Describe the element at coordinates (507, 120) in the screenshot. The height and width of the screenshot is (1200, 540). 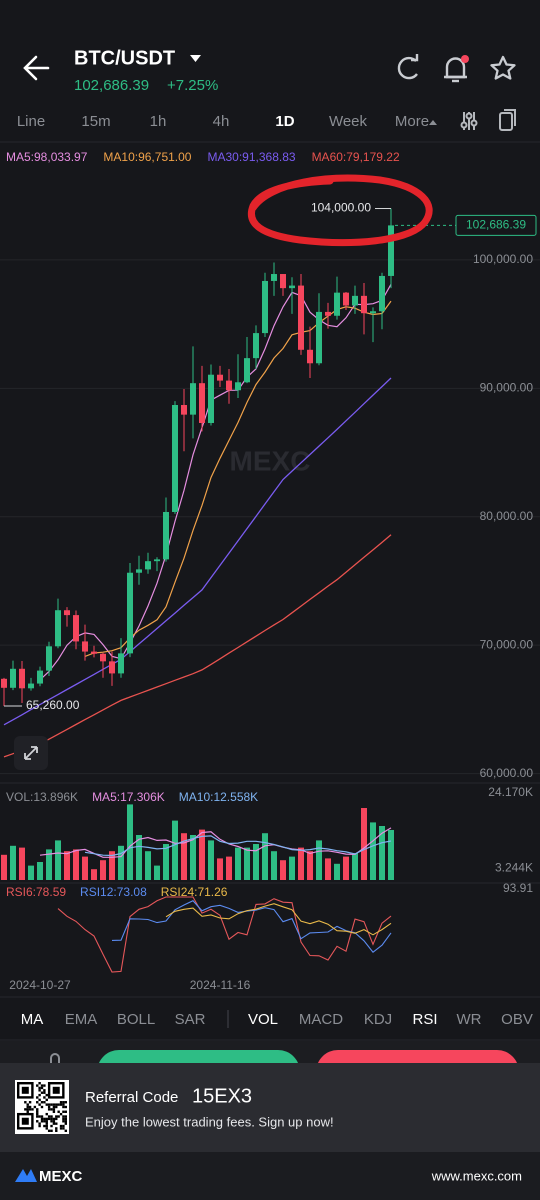
I see `orientation-icon` at that location.